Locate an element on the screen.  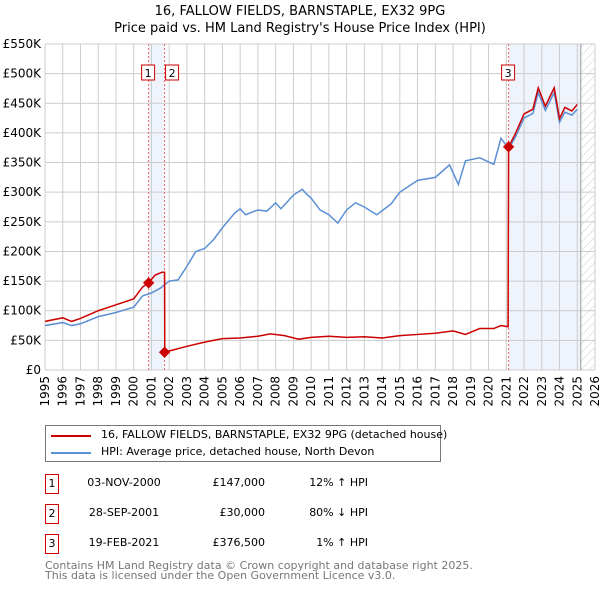
x-tick-label: 2021 is located at coordinates (506, 391).